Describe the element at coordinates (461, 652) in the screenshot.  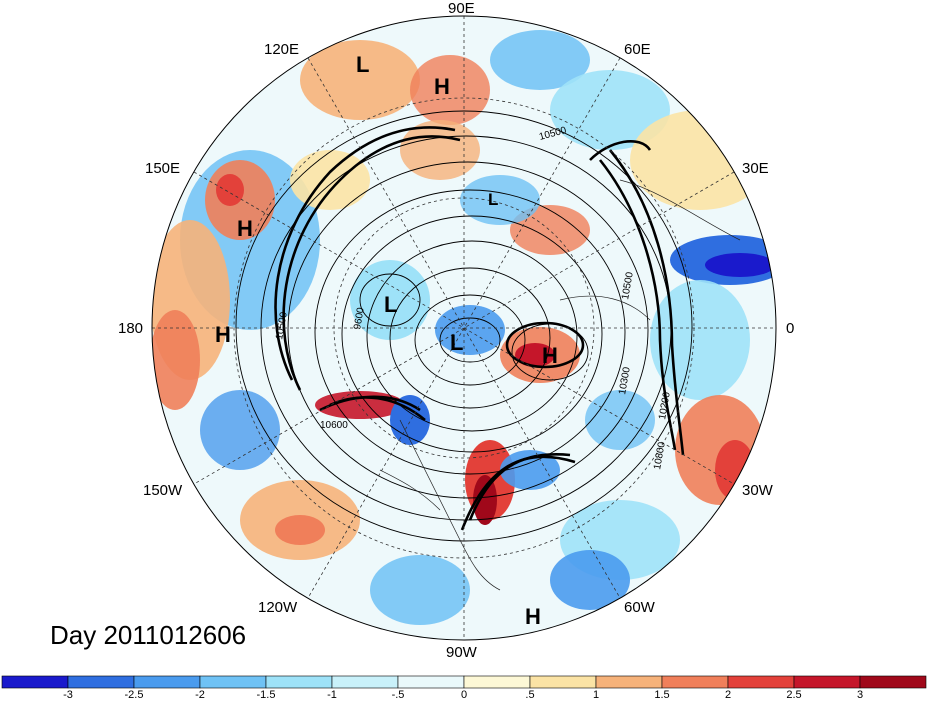
I see `lon-label-90w: 90W` at that location.